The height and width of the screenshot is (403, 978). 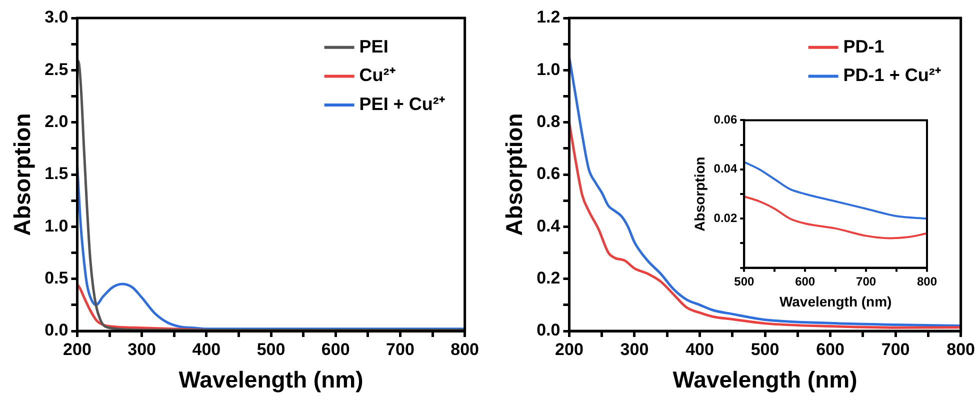 I want to click on y-tick-label: 1.2, so click(x=548, y=17).